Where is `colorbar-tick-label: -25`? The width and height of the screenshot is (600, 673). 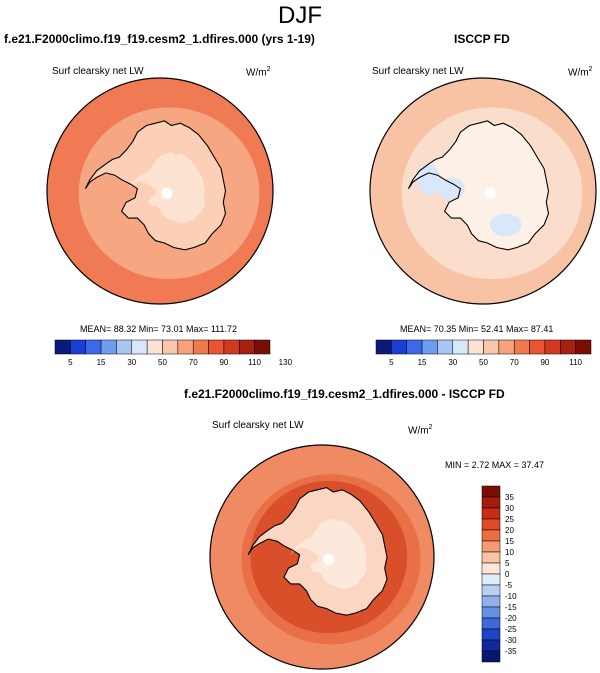 colorbar-tick-label: -25 is located at coordinates (511, 629).